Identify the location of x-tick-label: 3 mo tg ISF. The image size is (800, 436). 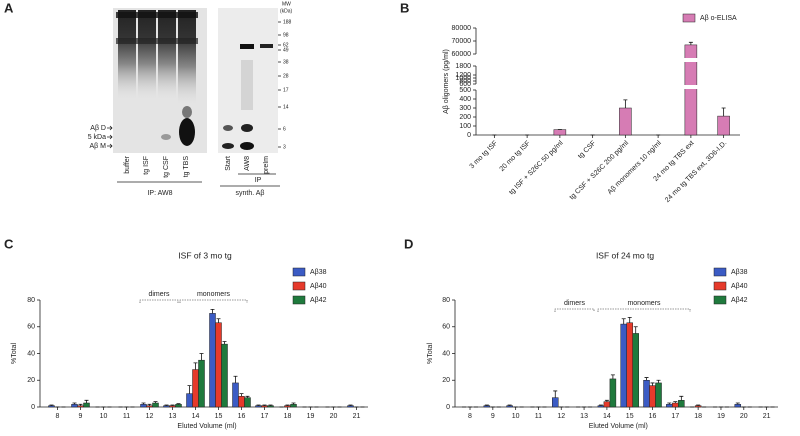
(484, 155).